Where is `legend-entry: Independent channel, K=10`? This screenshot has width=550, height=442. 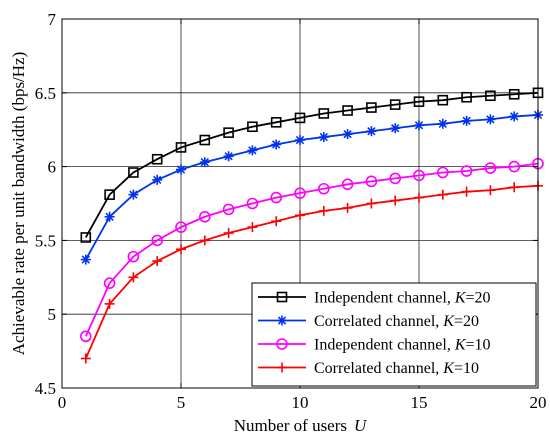
legend-entry: Independent channel, K=10 is located at coordinates (402, 345).